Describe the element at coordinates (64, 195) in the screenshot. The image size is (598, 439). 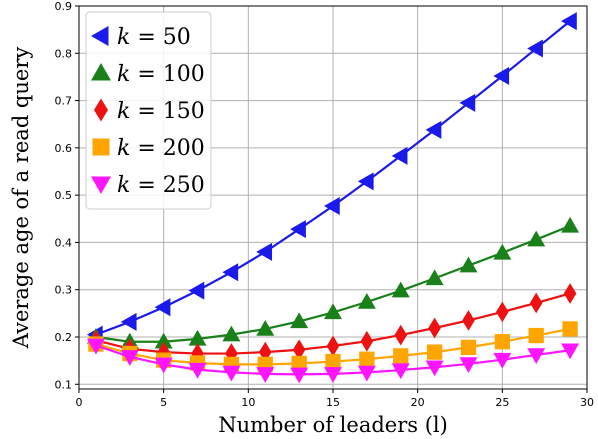
I see `y-tick-label: 0.5` at that location.